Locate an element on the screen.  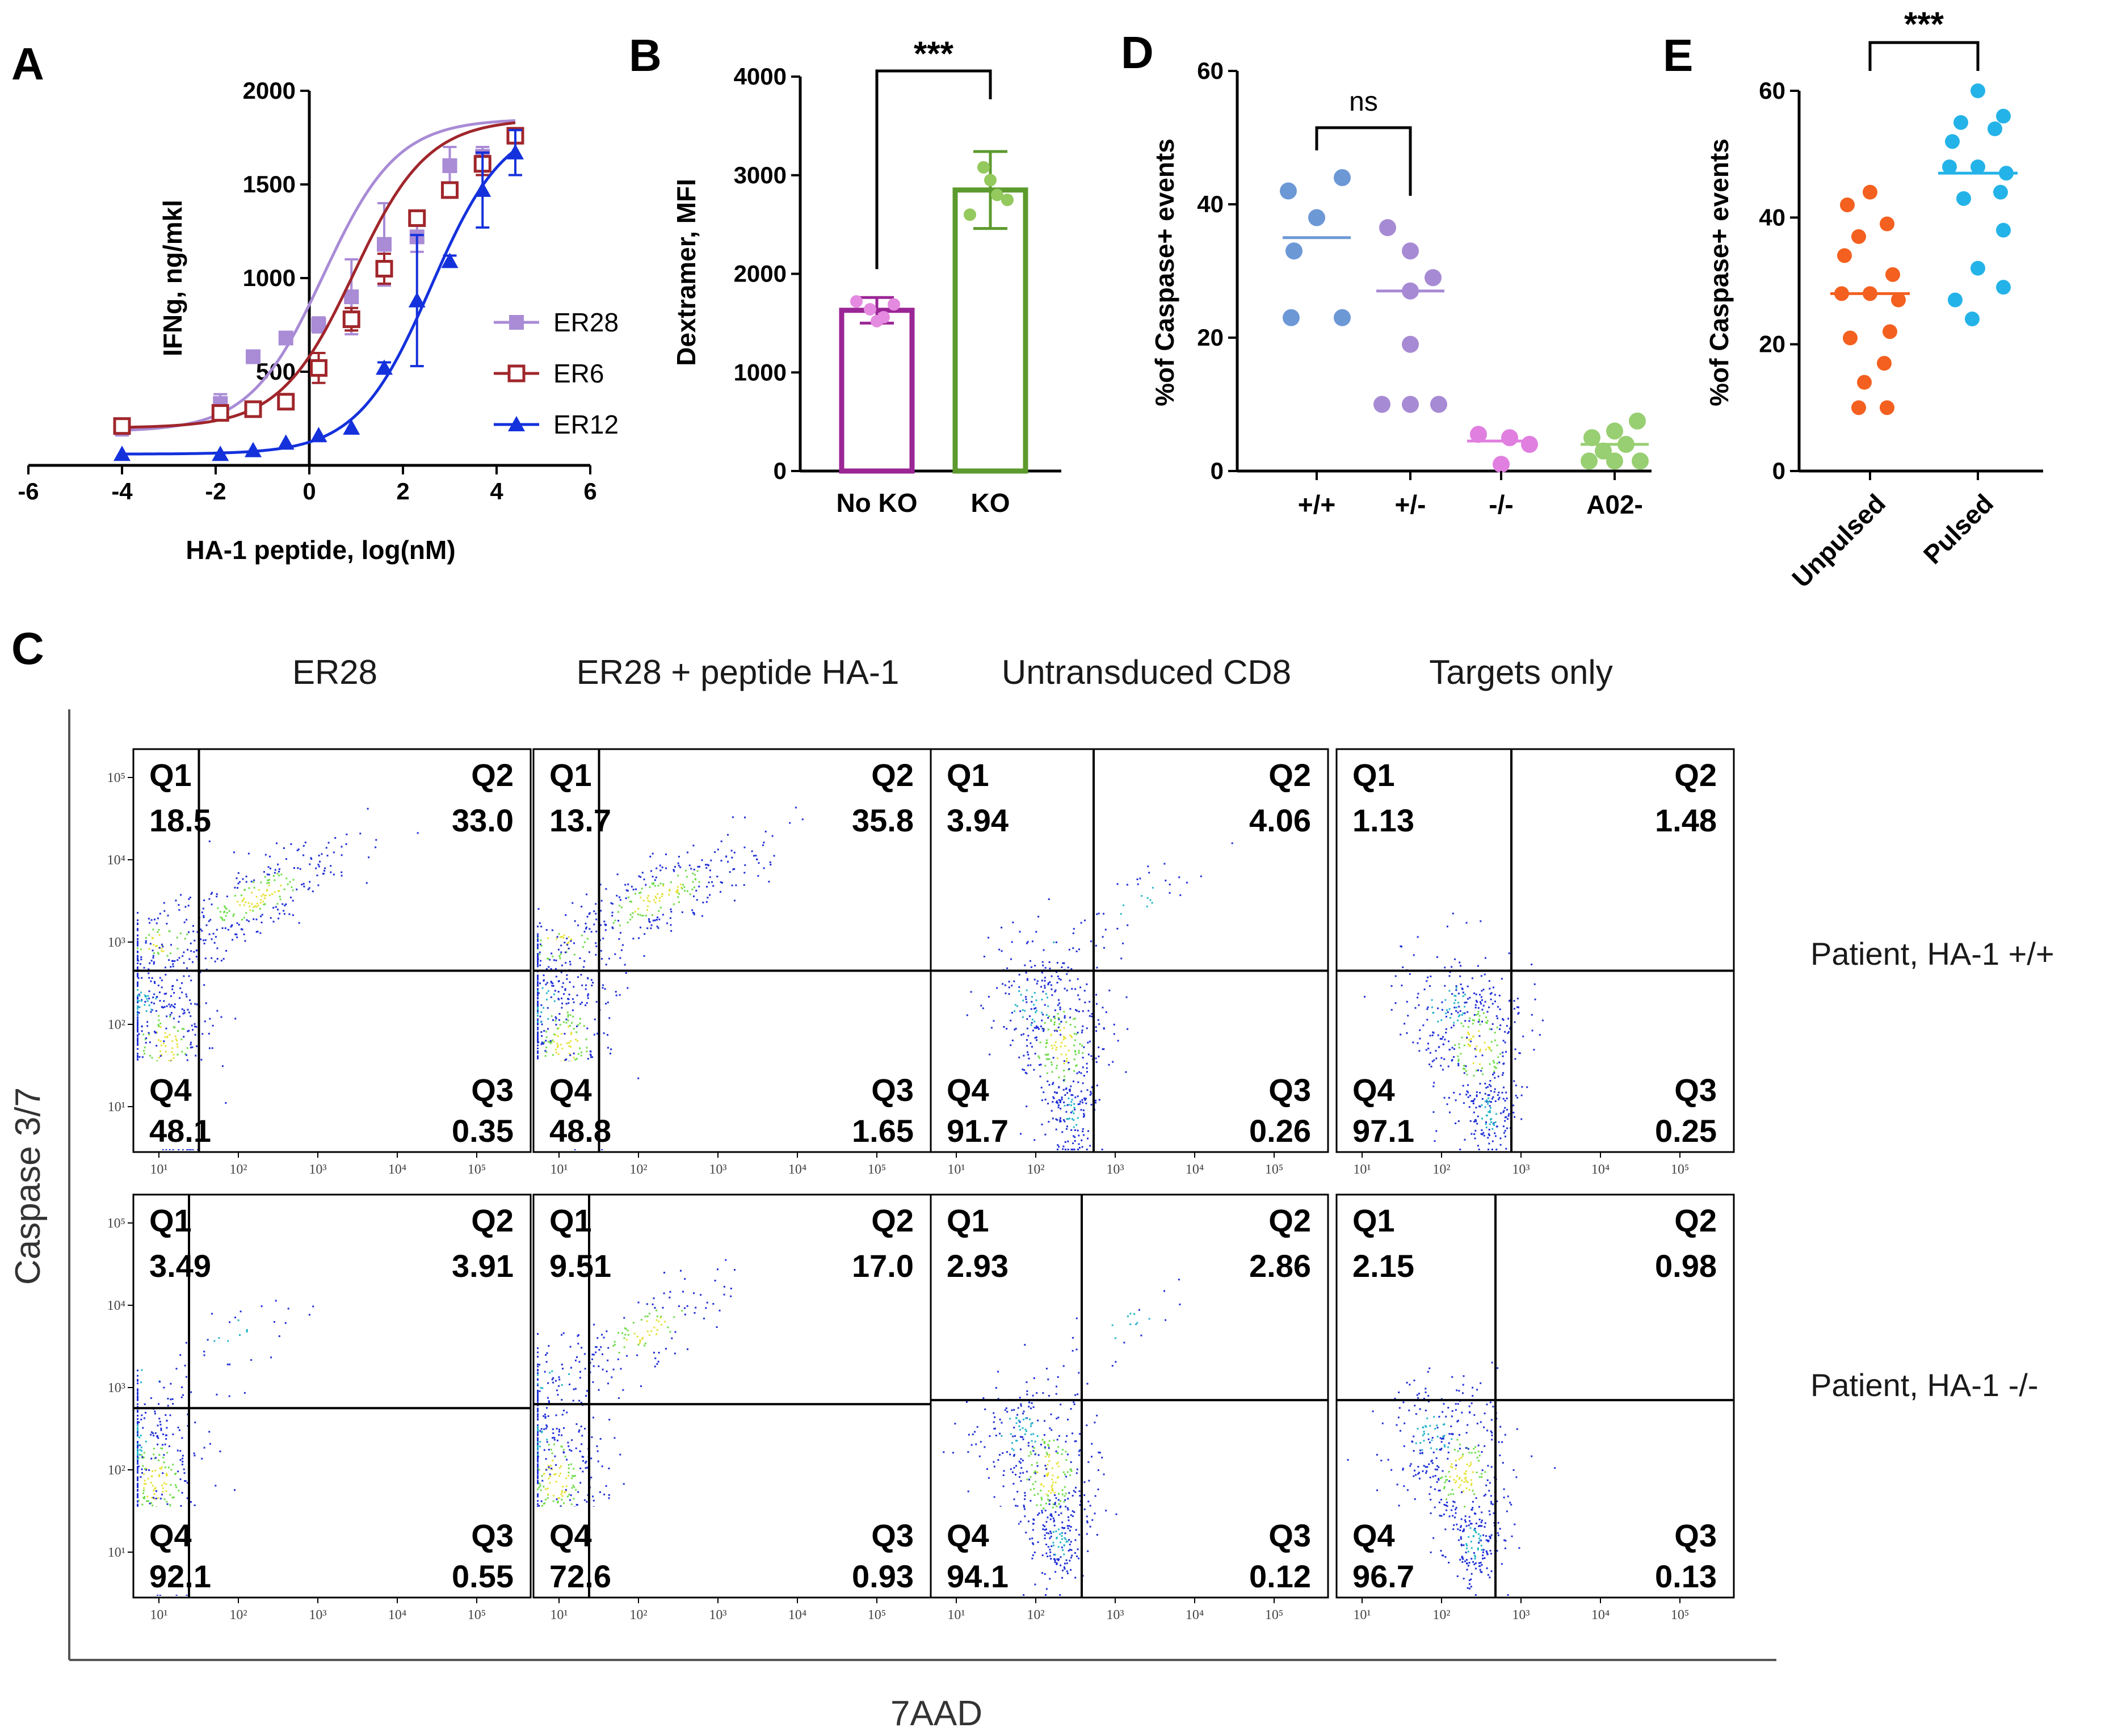
x-tick-label: 10² is located at coordinates (238, 1169).